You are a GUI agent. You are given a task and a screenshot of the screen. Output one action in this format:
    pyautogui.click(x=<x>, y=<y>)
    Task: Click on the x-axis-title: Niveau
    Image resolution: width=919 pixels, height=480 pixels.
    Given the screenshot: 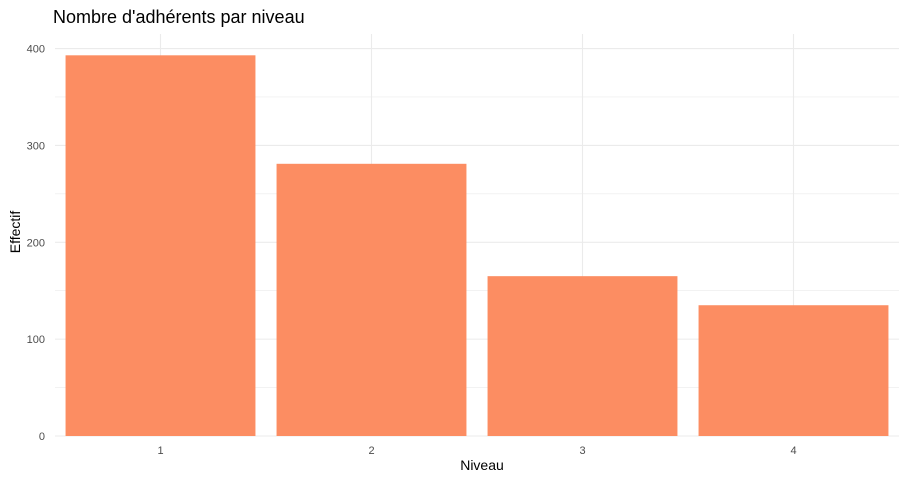 What is the action you would take?
    pyautogui.click(x=482, y=465)
    